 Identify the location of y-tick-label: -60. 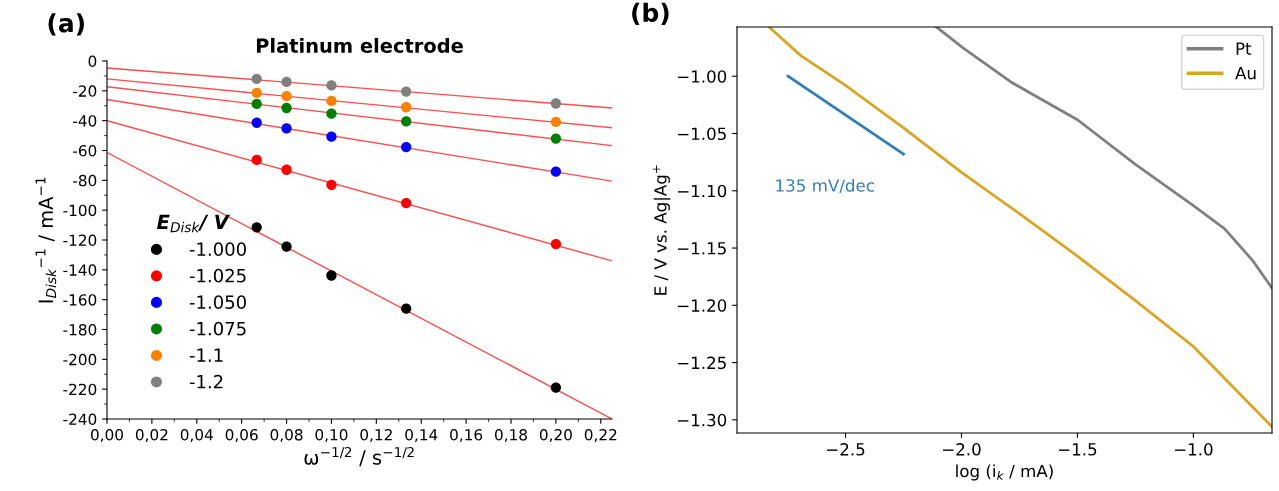
(85, 150).